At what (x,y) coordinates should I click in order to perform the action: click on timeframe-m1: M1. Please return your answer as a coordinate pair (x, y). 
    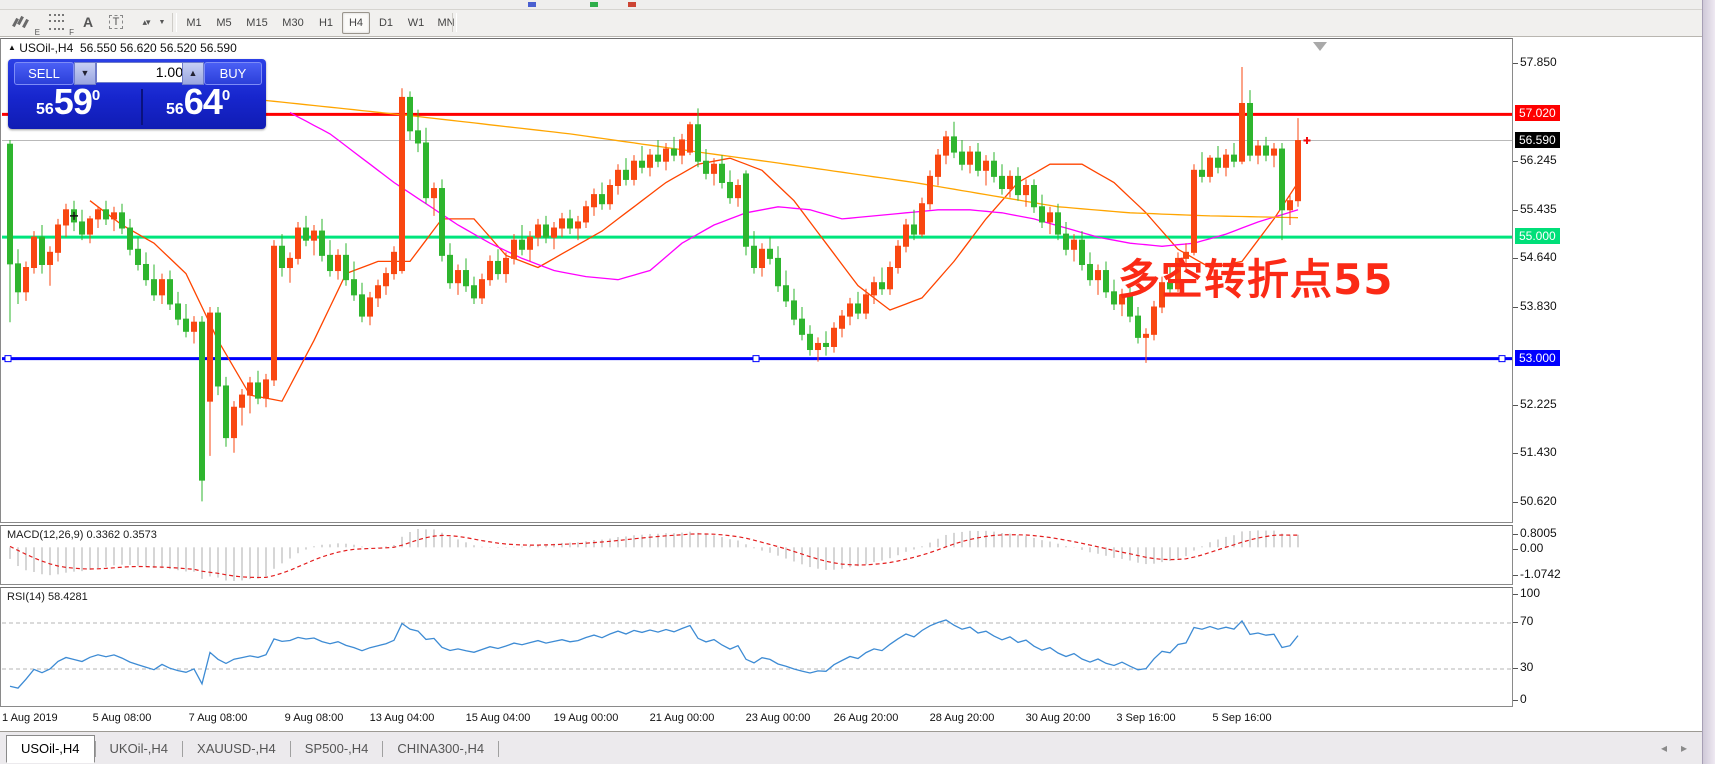
    Looking at the image, I should click on (194, 23).